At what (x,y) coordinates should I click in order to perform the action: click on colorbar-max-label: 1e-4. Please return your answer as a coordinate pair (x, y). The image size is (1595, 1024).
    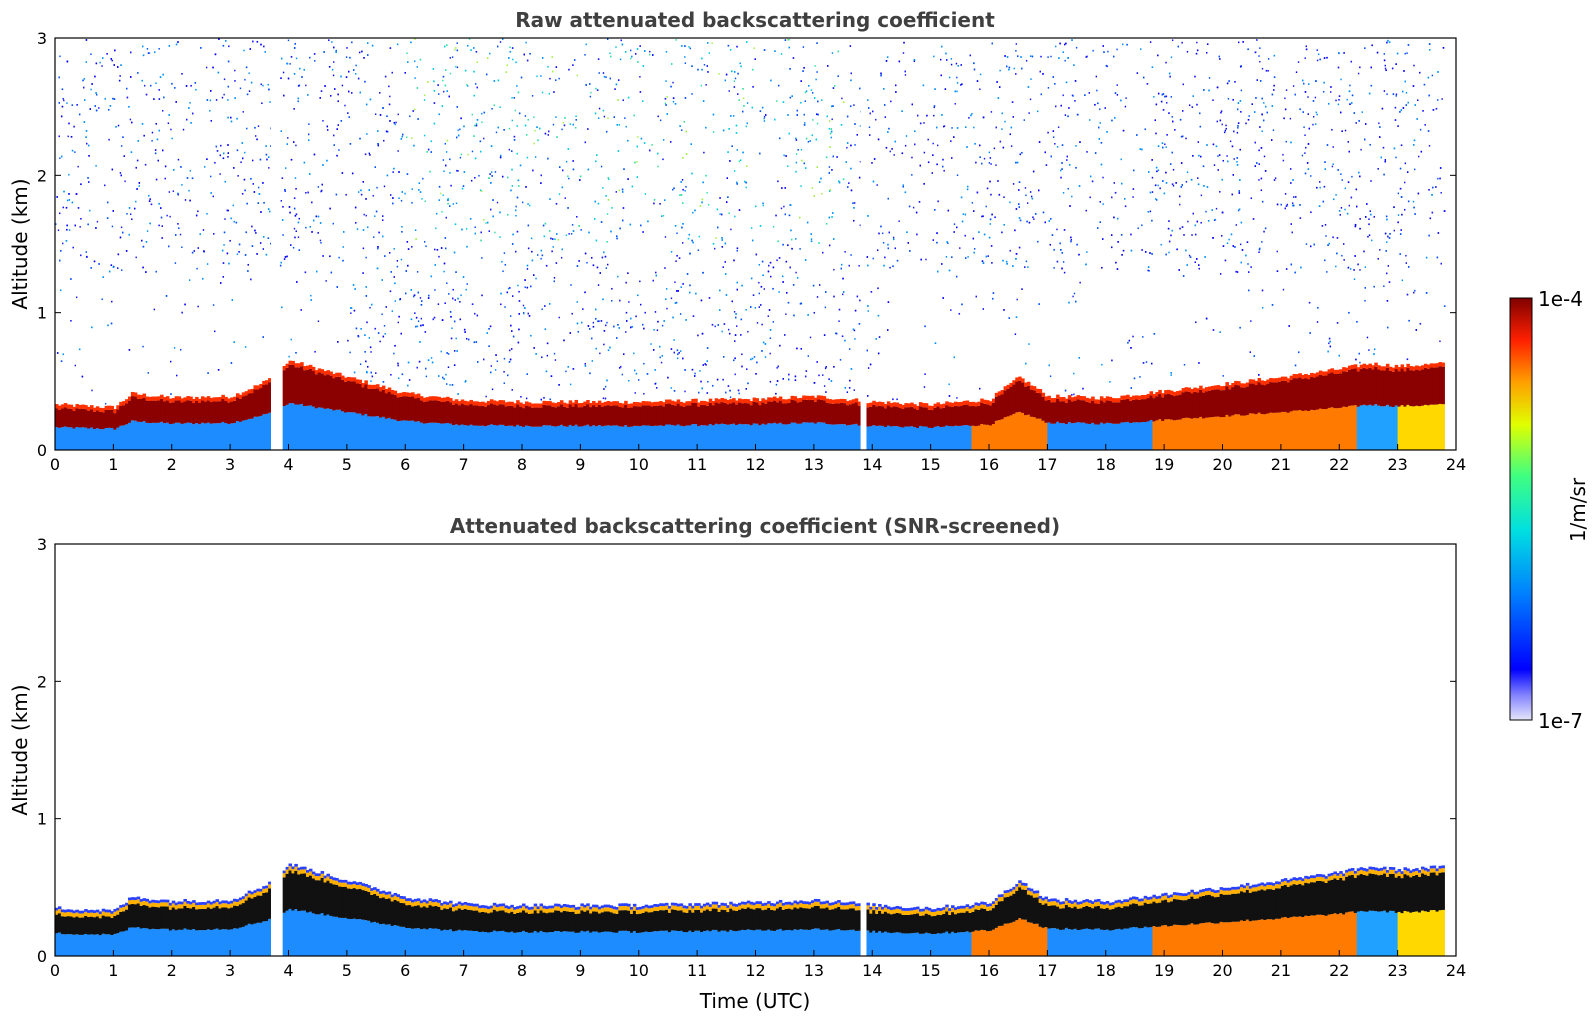
    Looking at the image, I should click on (1560, 299).